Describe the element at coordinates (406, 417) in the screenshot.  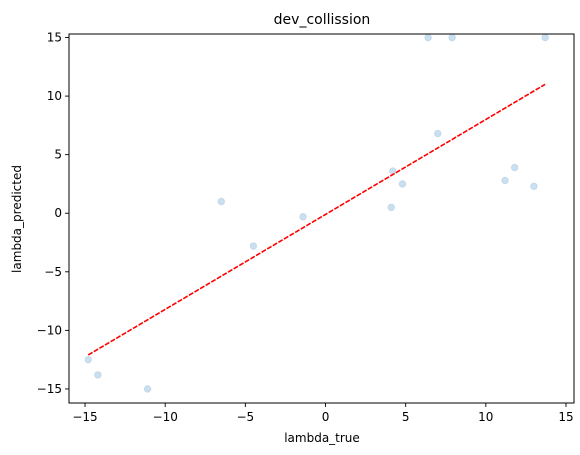
I see `x-tick-label: 5` at that location.